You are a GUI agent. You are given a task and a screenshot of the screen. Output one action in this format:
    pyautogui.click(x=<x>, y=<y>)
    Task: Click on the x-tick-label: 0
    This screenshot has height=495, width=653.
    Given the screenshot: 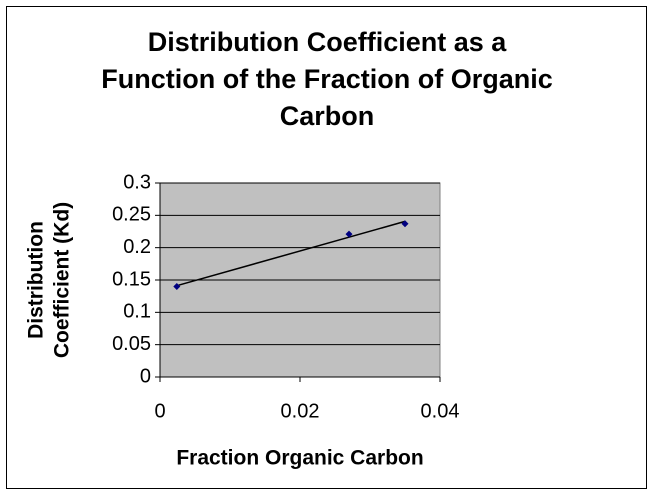 What is the action you would take?
    pyautogui.click(x=159, y=411)
    